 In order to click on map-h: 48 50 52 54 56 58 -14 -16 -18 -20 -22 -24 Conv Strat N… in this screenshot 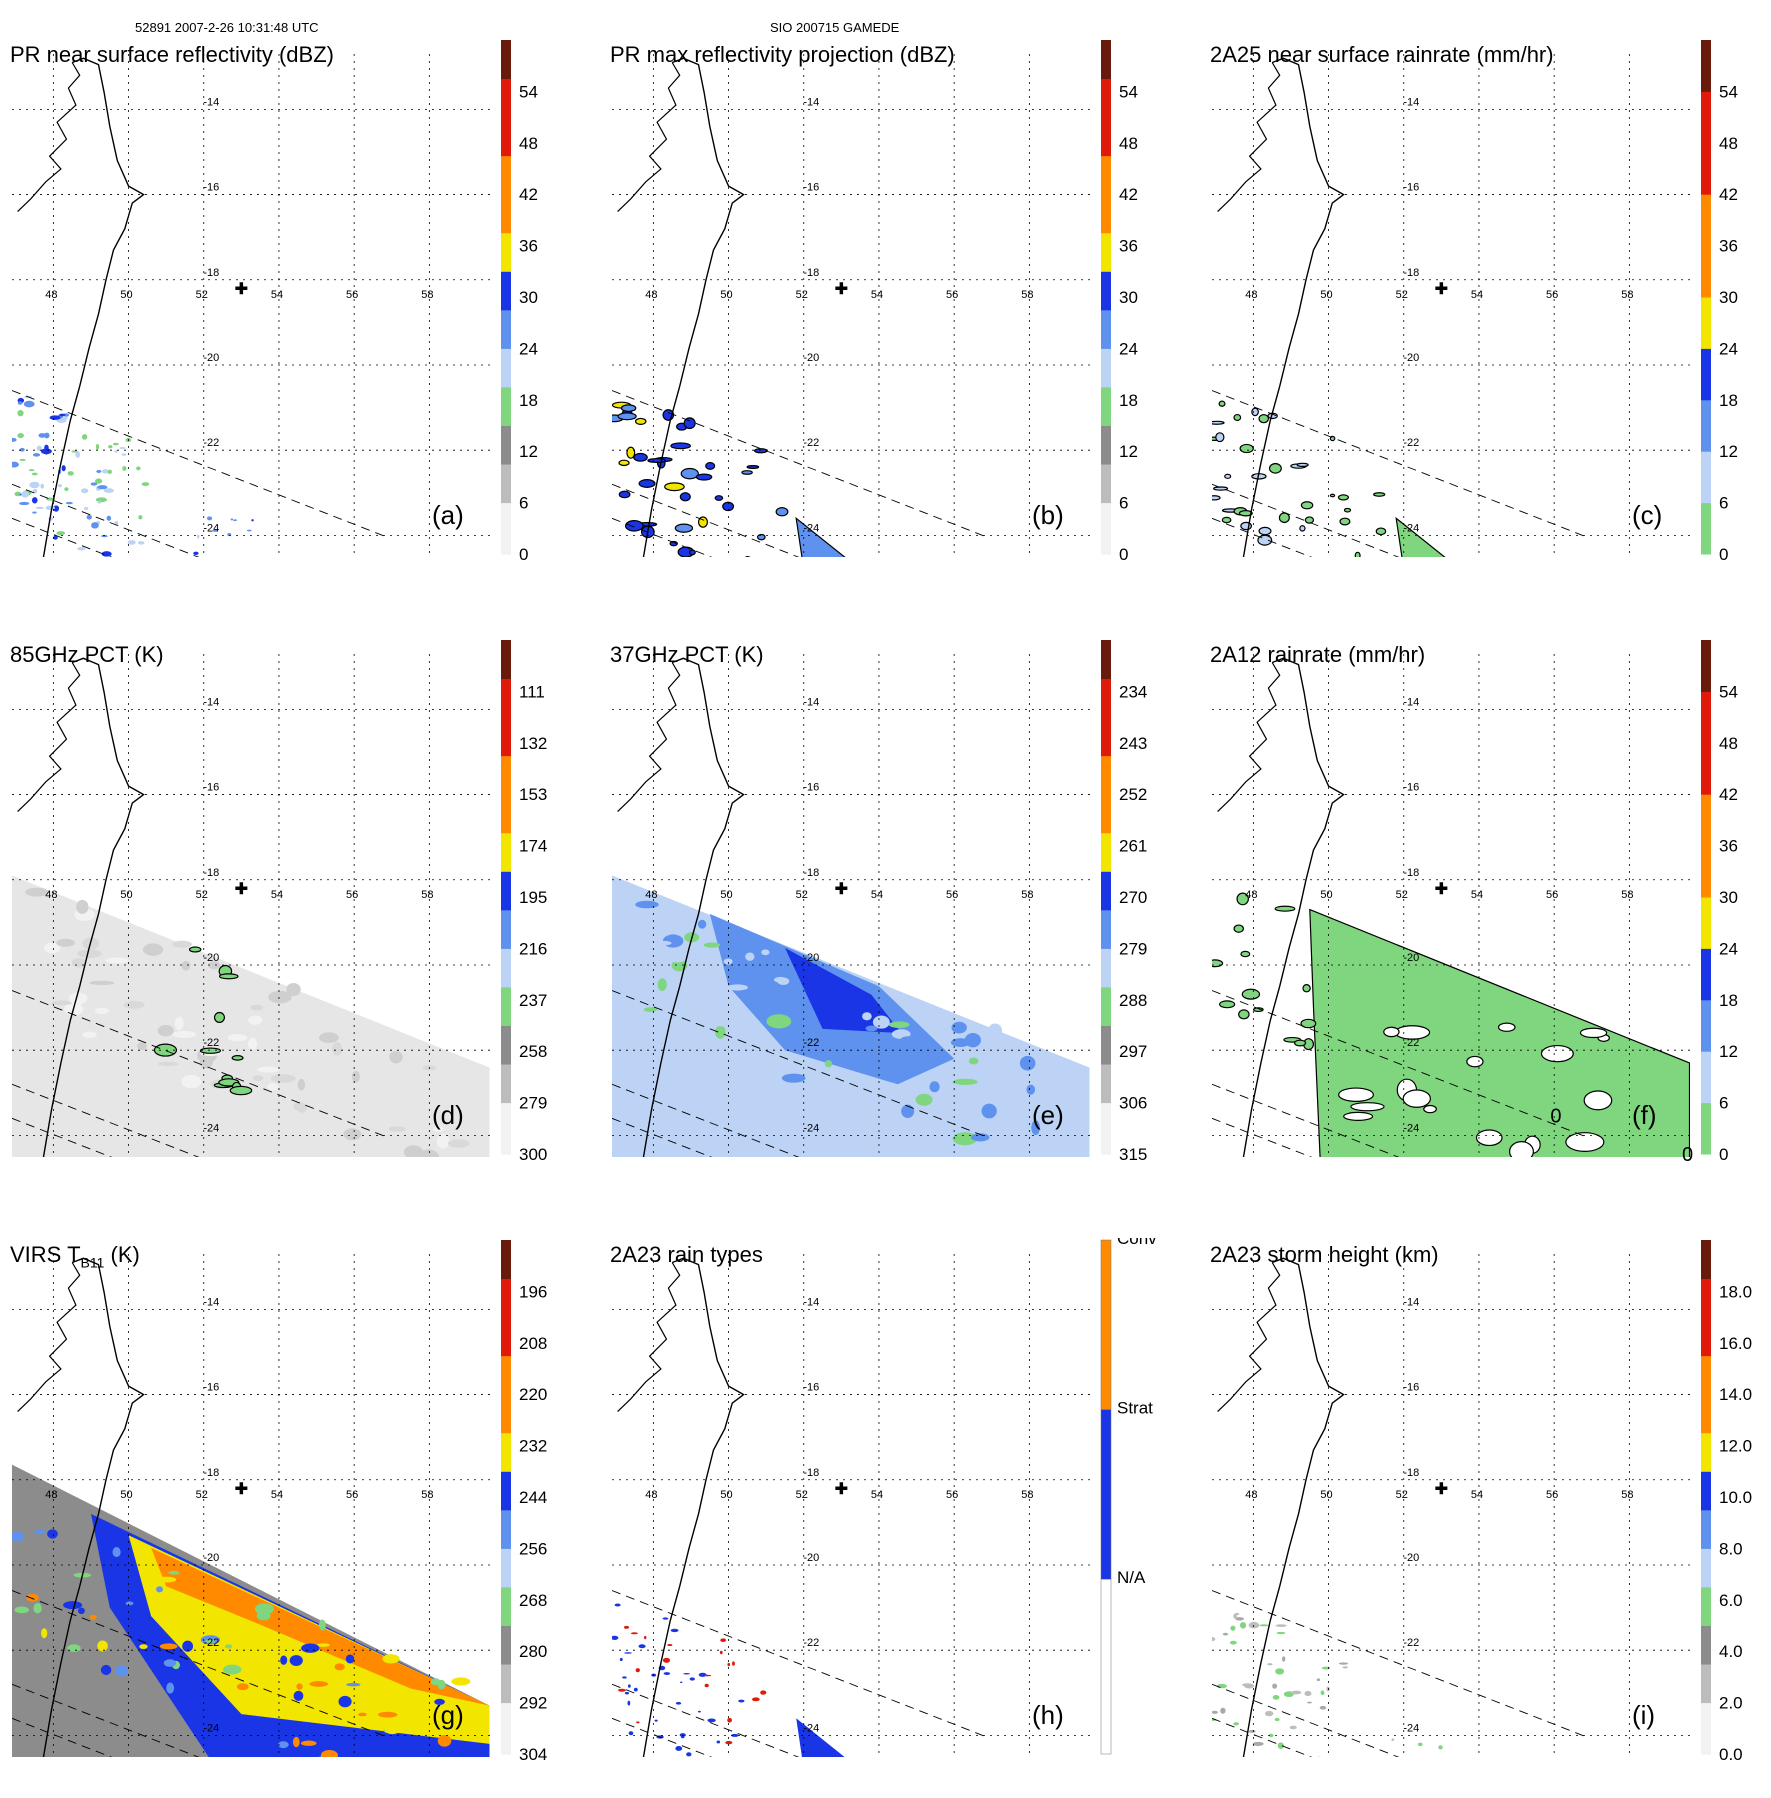, I will do `click(884, 1497)`.